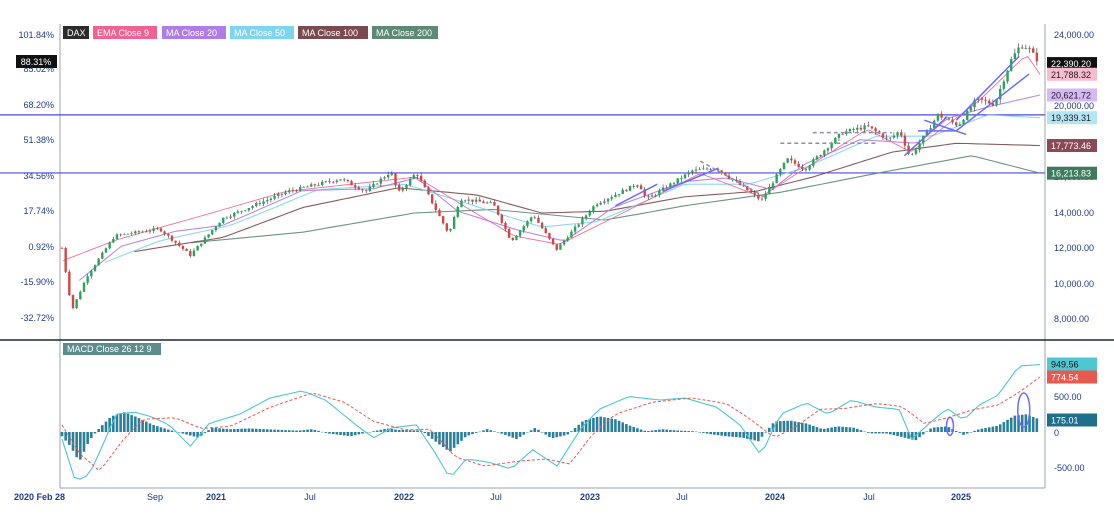  I want to click on trendline, so click(690, 180).